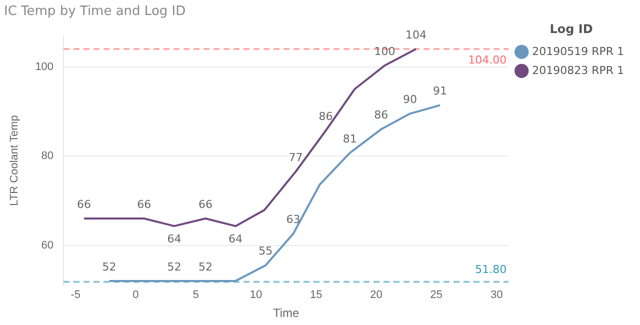 This screenshot has height=325, width=640. I want to click on chart-title: IC Temp by Time and Log ID, so click(95, 12).